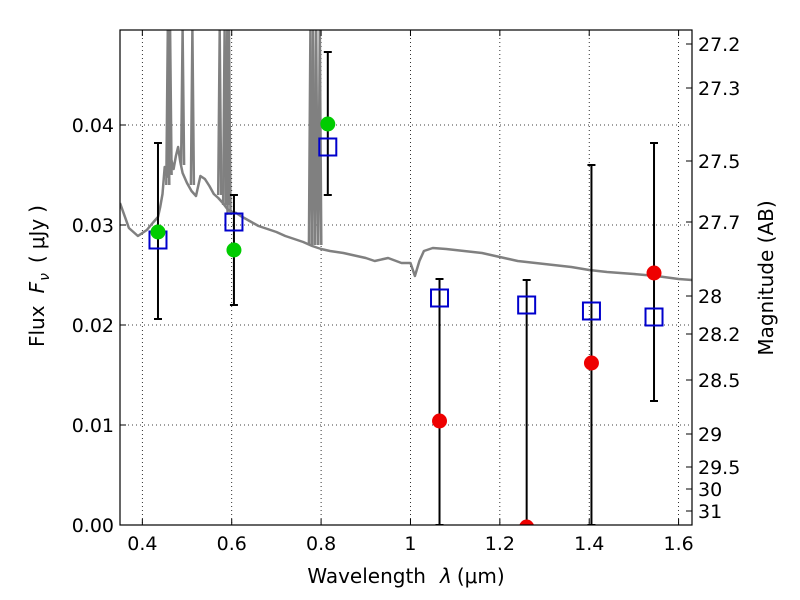 The image size is (800, 600). Describe the element at coordinates (719, 335) in the screenshot. I see `y2-tick-label: 28.2` at that location.